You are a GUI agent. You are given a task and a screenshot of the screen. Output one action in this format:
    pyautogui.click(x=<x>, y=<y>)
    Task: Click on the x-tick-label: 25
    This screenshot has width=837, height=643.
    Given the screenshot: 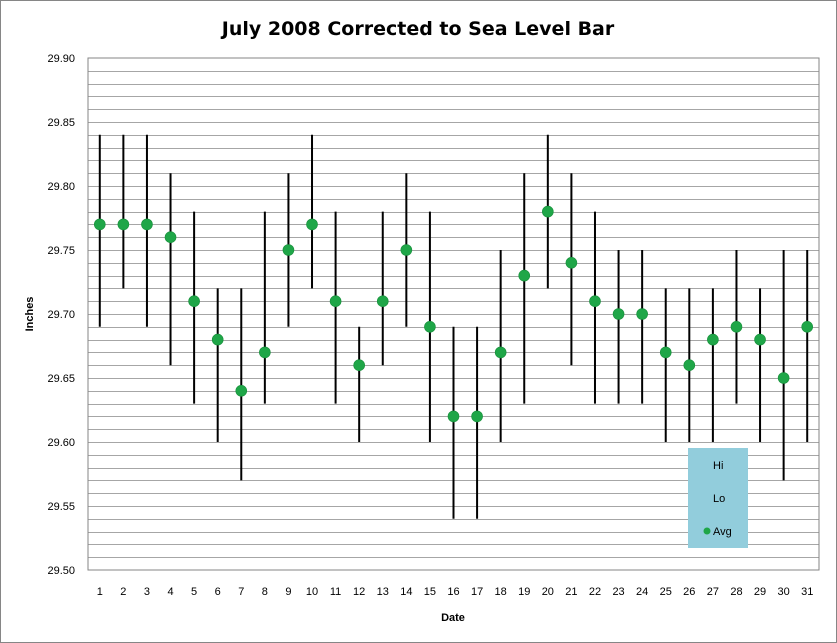 What is the action you would take?
    pyautogui.click(x=666, y=592)
    